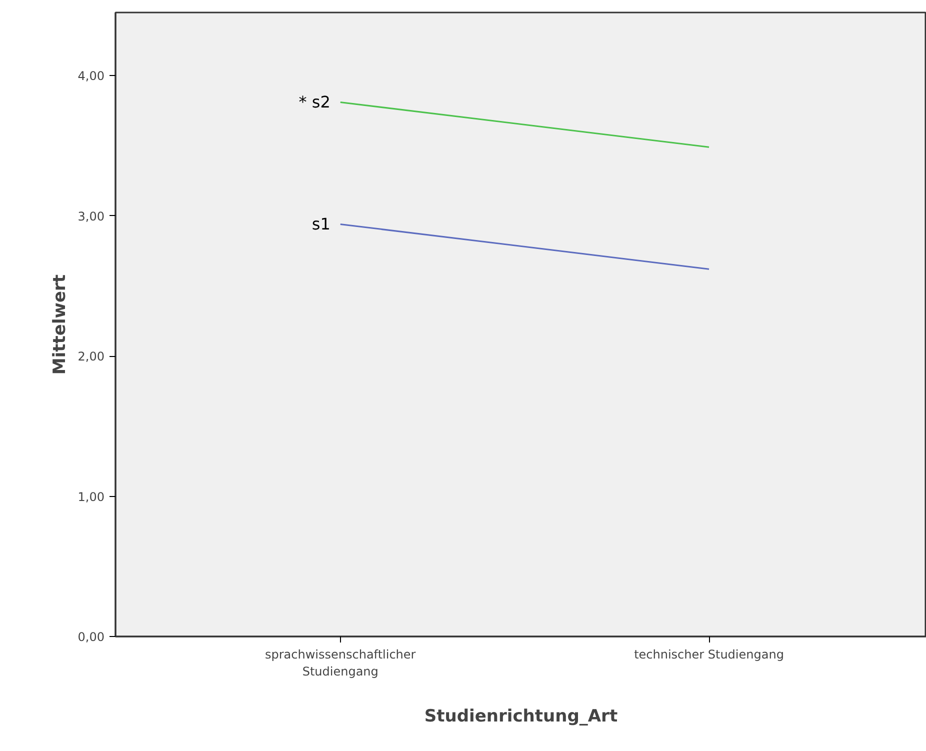 The width and height of the screenshot is (926, 751). What do you see at coordinates (321, 224) in the screenshot?
I see `series-label: s1` at bounding box center [321, 224].